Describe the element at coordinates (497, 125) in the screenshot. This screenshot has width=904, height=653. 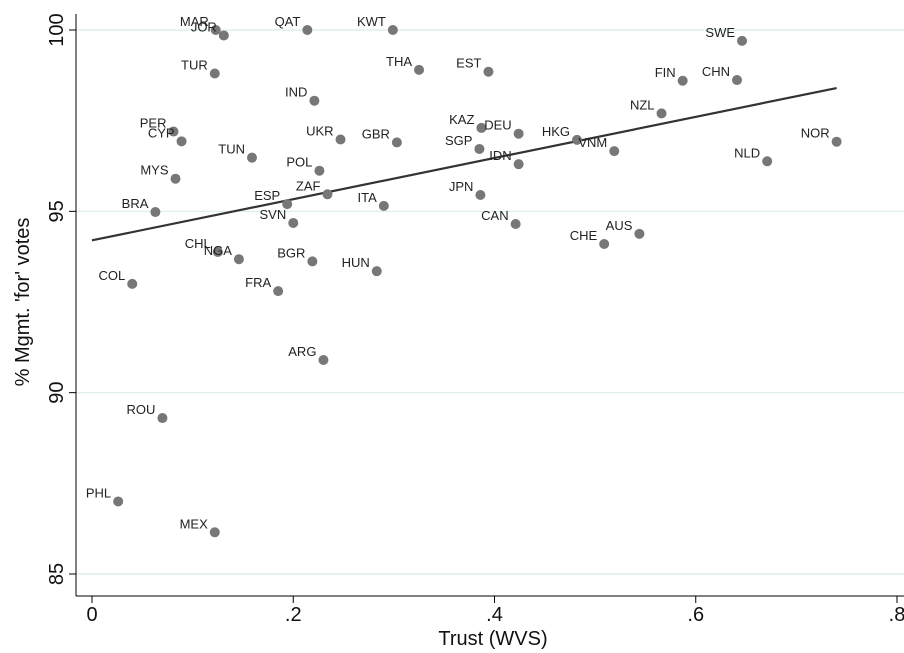
I see `point-label: DEU` at that location.